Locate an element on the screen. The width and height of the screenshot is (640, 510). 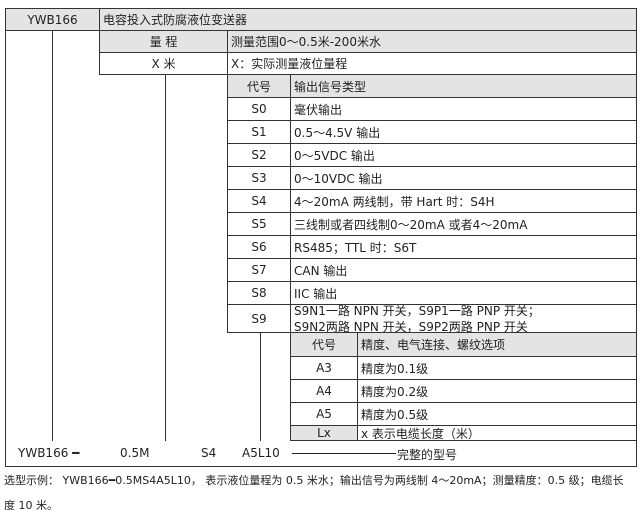
range-label: 量 程 is located at coordinates (163, 41).